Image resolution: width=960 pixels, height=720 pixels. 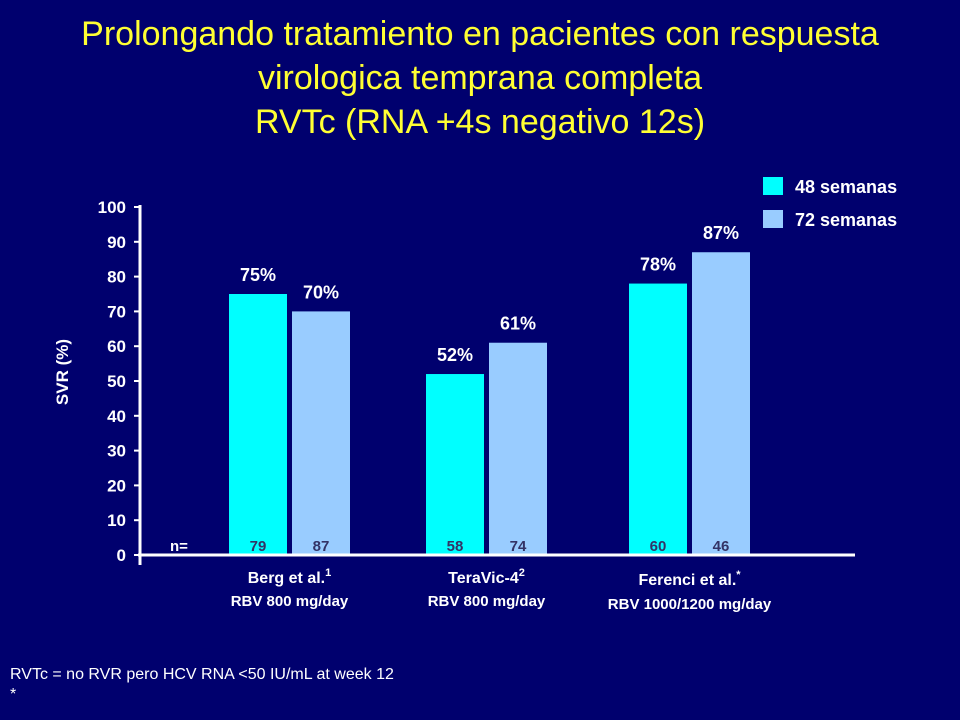 What do you see at coordinates (116, 451) in the screenshot?
I see `y-tick-label: 30` at bounding box center [116, 451].